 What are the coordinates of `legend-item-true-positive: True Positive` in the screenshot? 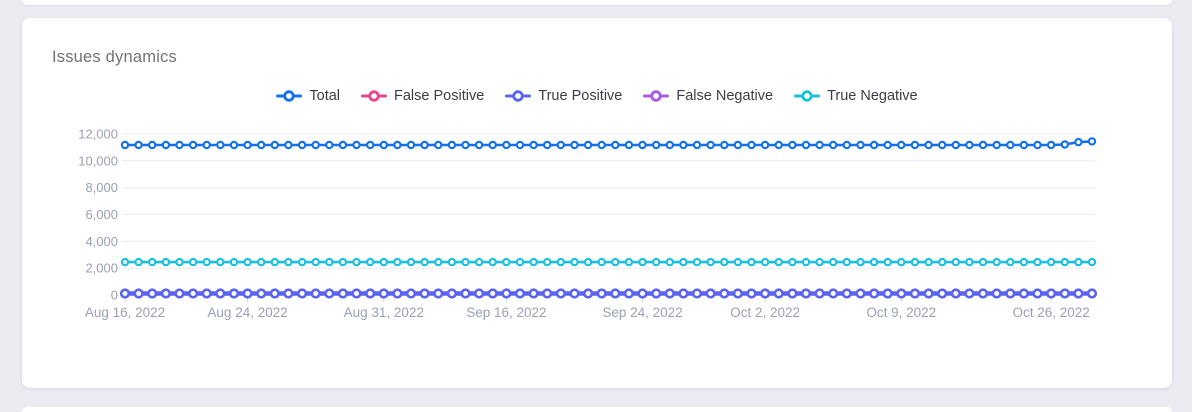 It's located at (563, 96).